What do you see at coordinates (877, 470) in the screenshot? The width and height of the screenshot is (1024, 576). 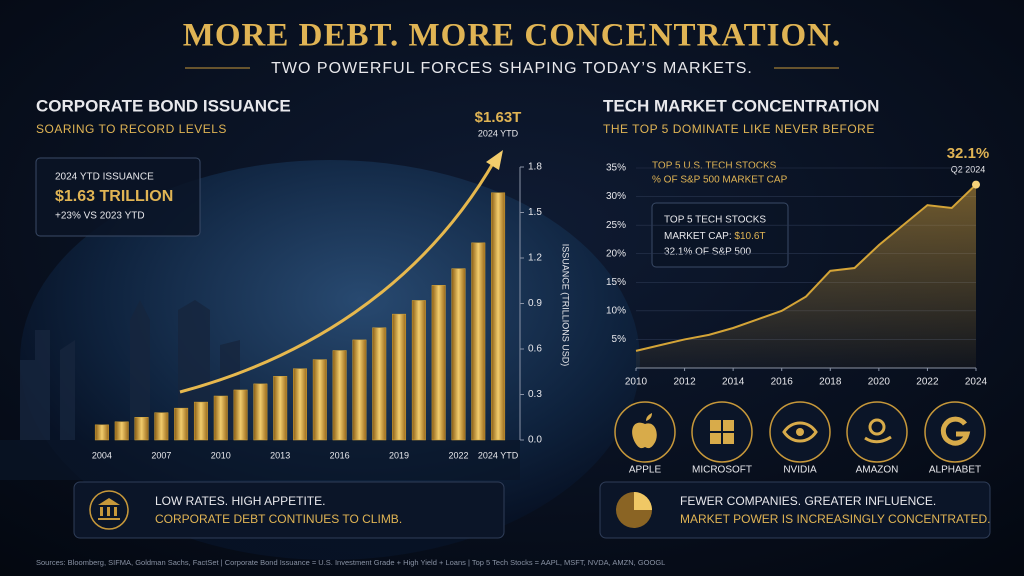 I see `company-name: AMAZON` at bounding box center [877, 470].